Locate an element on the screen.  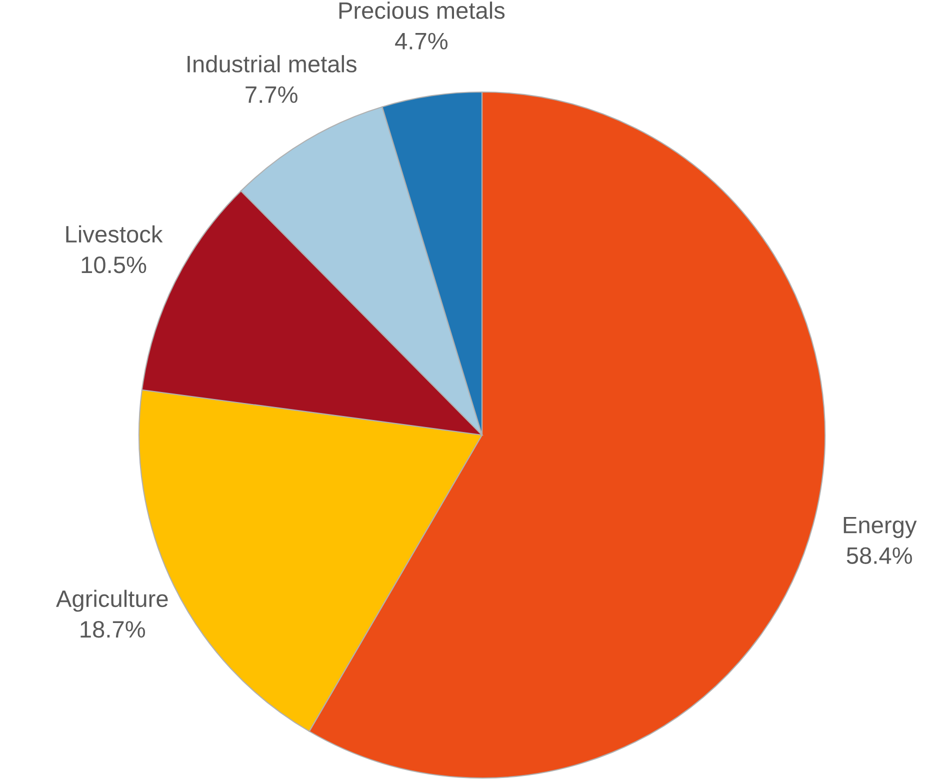
slice-label: Livestock is located at coordinates (114, 234).